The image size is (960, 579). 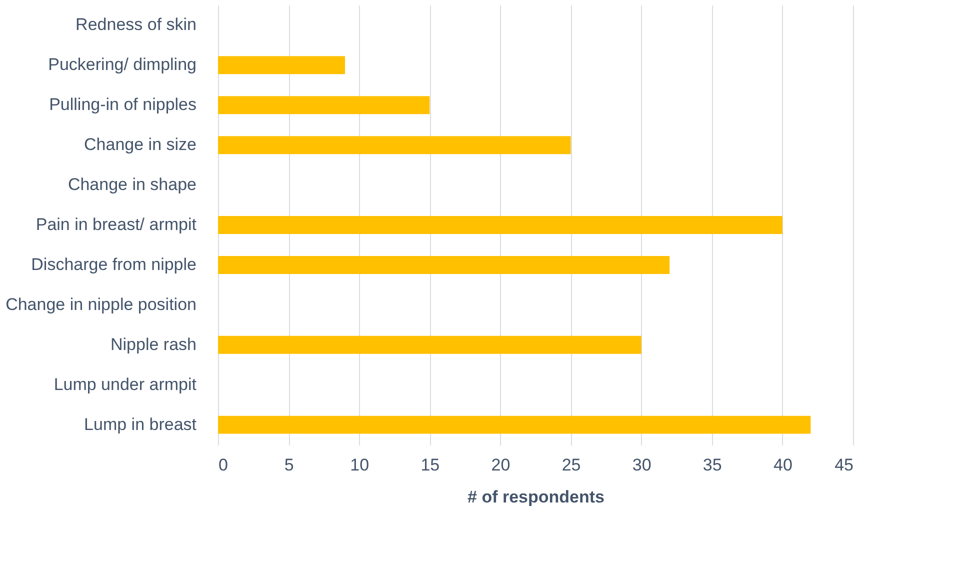 What do you see at coordinates (116, 224) in the screenshot?
I see `y-tick-label: Pain in breast/ armpit` at bounding box center [116, 224].